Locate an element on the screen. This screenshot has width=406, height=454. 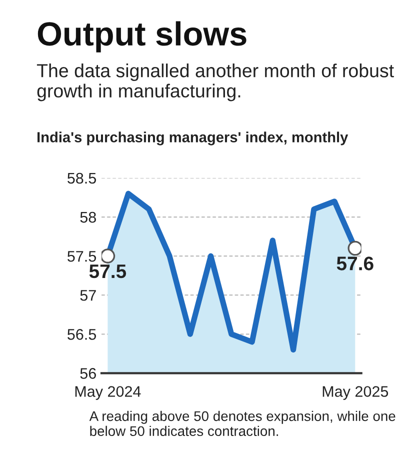
data-label: 57.6 is located at coordinates (355, 263).